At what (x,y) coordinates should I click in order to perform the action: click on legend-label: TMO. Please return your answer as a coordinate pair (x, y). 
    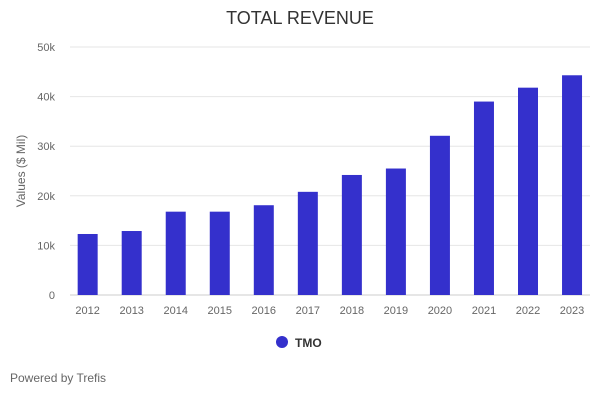
    Looking at the image, I should click on (308, 343).